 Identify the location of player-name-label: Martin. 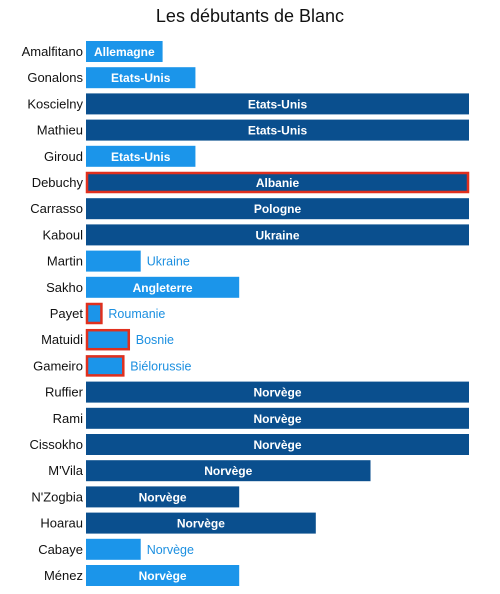
(65, 261).